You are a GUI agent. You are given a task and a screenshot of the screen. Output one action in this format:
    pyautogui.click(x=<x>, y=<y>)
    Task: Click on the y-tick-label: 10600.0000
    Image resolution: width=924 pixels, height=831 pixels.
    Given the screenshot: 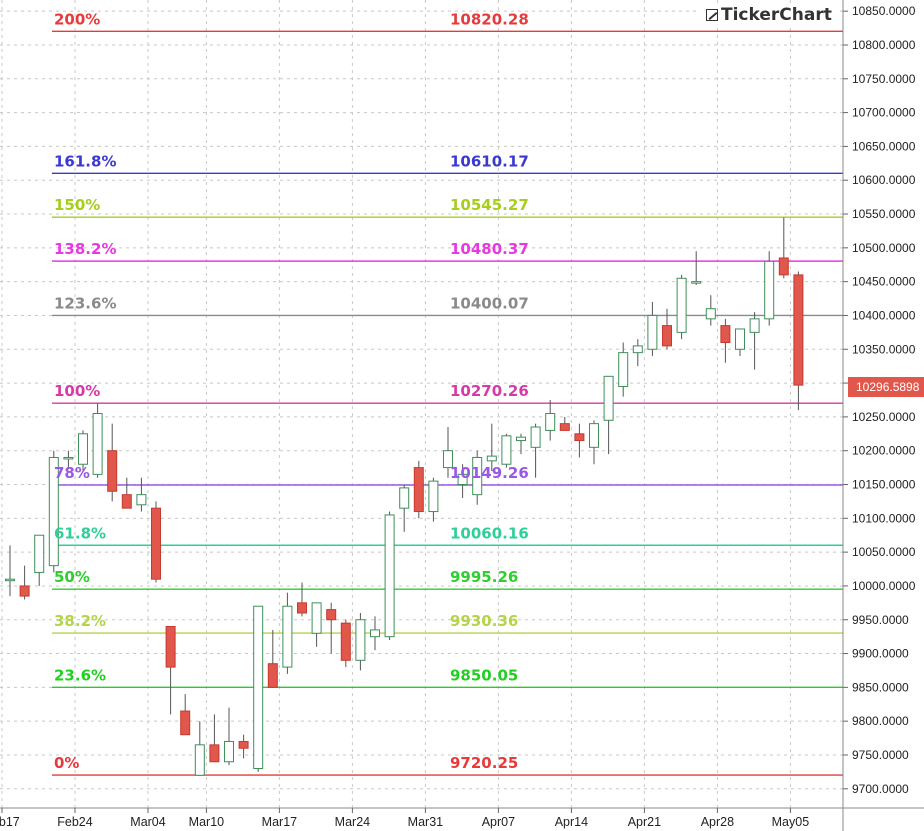 What is the action you would take?
    pyautogui.click(x=884, y=180)
    